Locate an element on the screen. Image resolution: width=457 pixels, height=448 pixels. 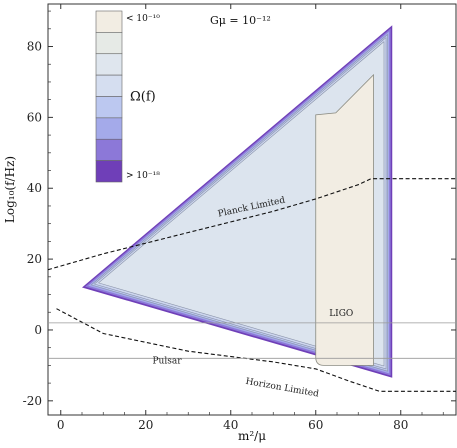
y-axis-label: Log₁₀(f/Hz) is located at coordinates (10, 189).